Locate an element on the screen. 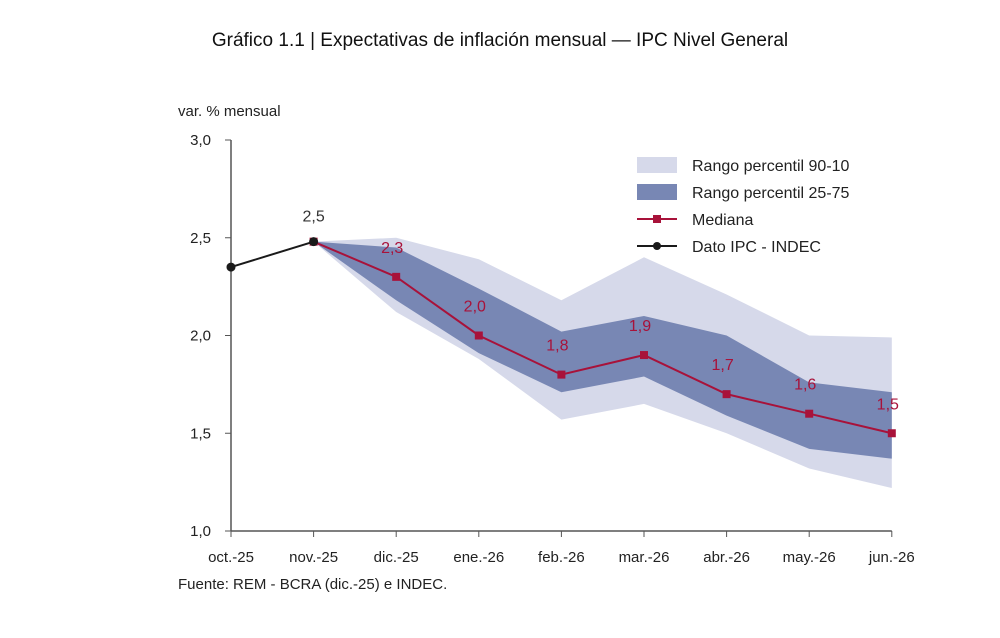  x-tick-label: nov.-25 is located at coordinates (313, 557).